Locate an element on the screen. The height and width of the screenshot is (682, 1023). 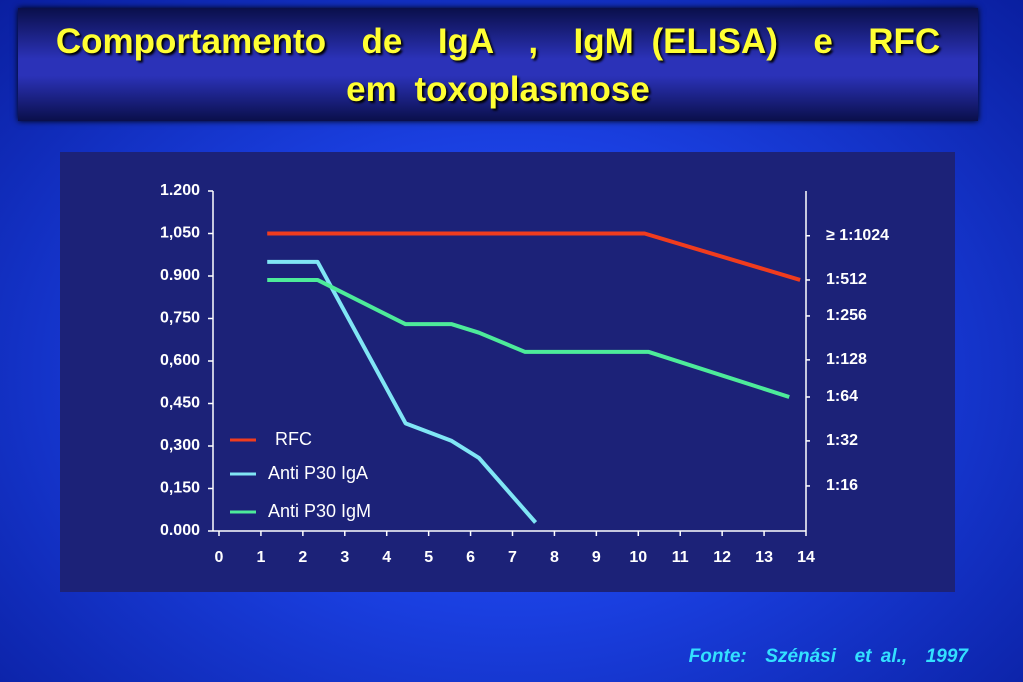
legend-label: Anti P30 IgM is located at coordinates (319, 511).